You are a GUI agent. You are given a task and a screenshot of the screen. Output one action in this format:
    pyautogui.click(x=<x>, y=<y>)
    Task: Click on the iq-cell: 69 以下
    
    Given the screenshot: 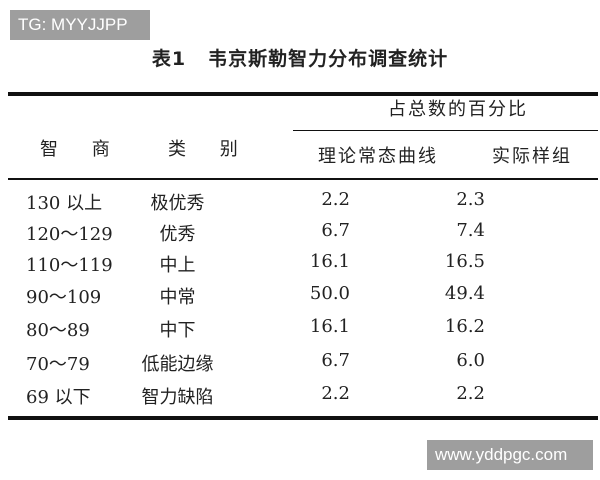 What is the action you would take?
    pyautogui.click(x=58, y=397)
    